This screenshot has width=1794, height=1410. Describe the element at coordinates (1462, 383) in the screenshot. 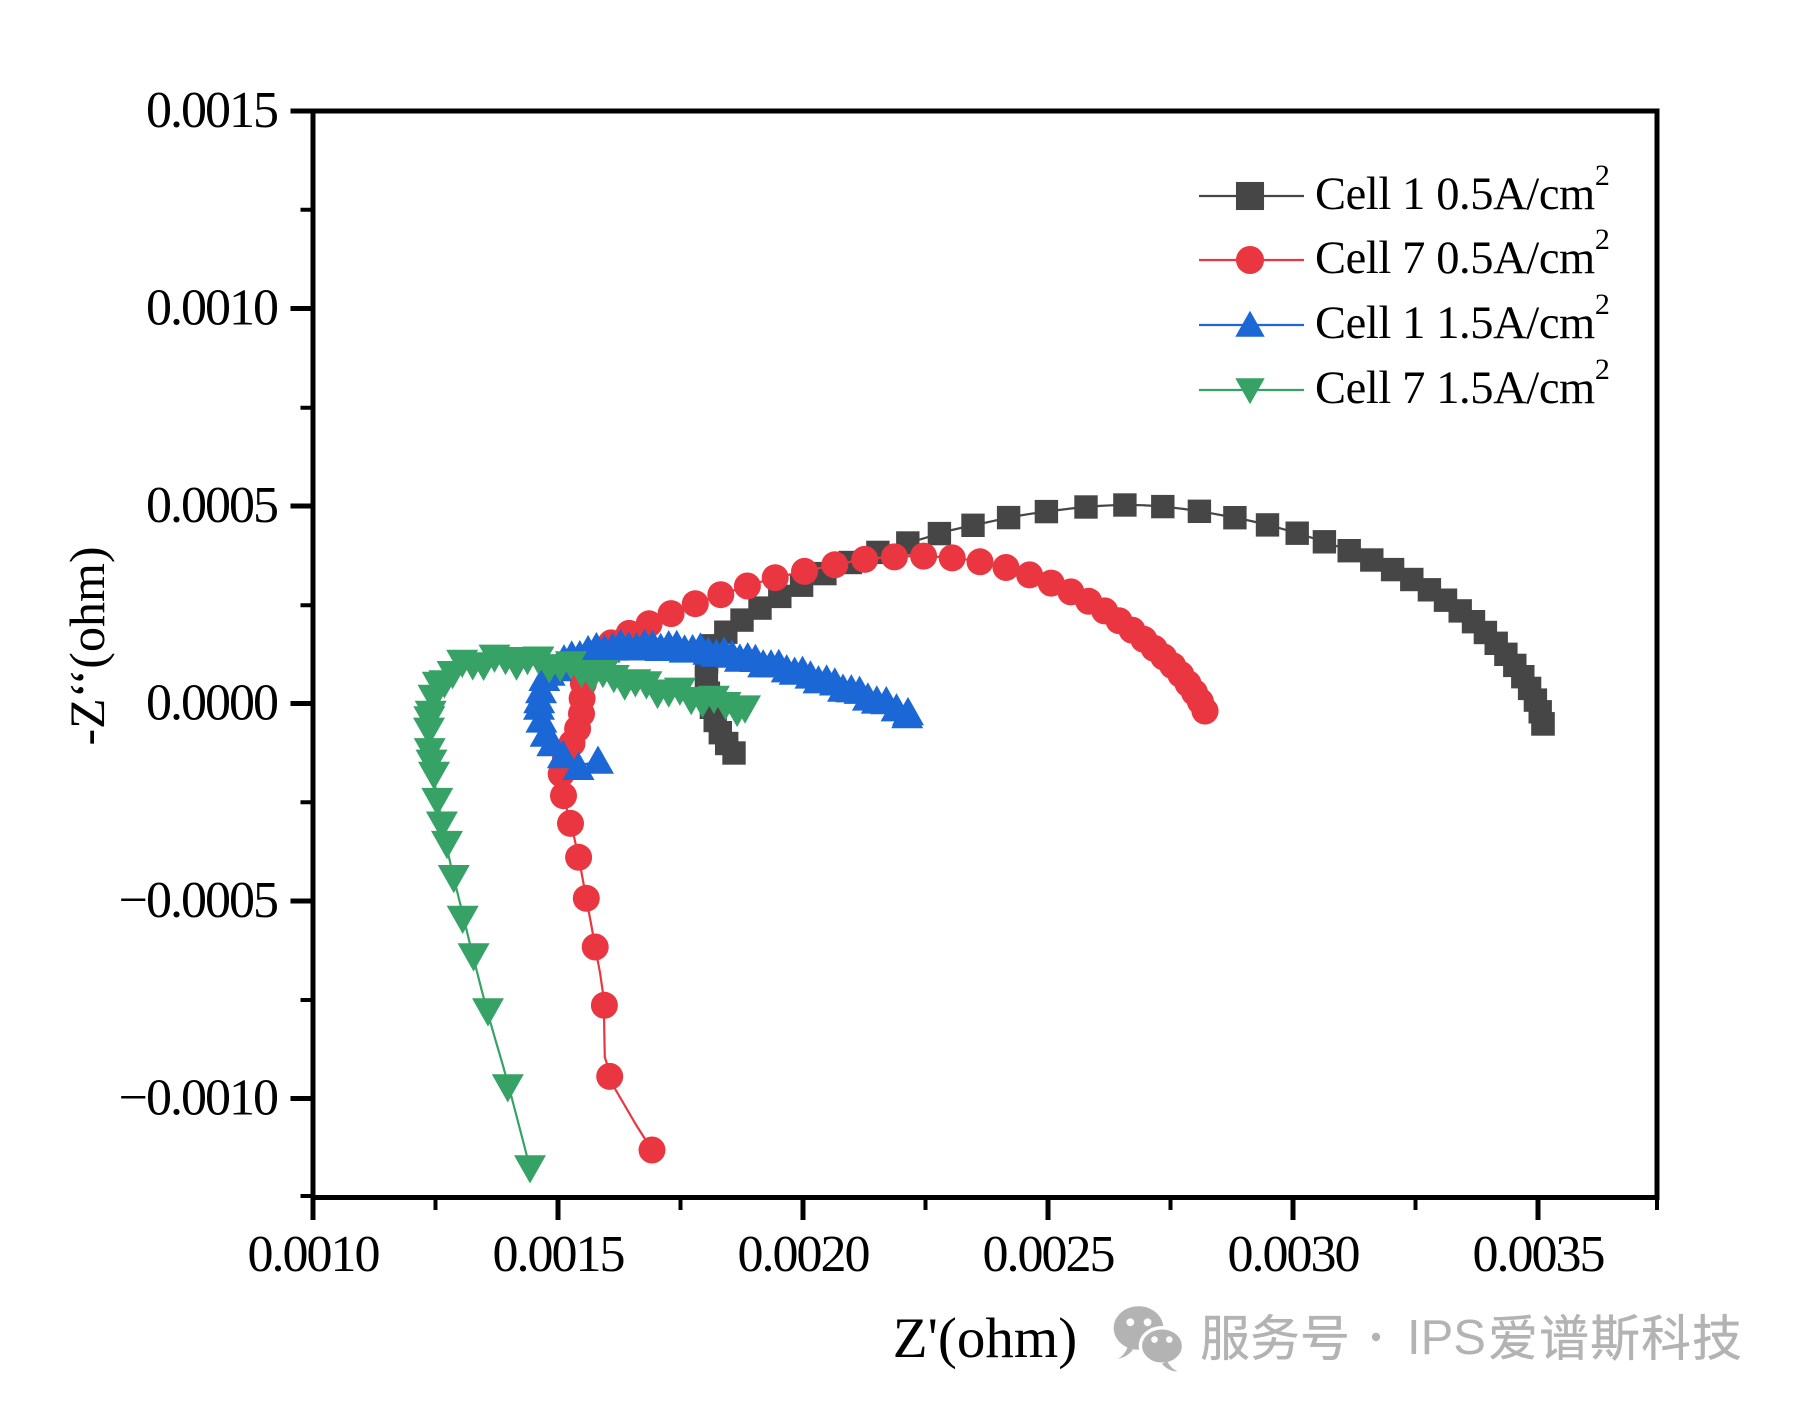

I see `svg-text: Cell 7 1.5A/cm2` at that location.